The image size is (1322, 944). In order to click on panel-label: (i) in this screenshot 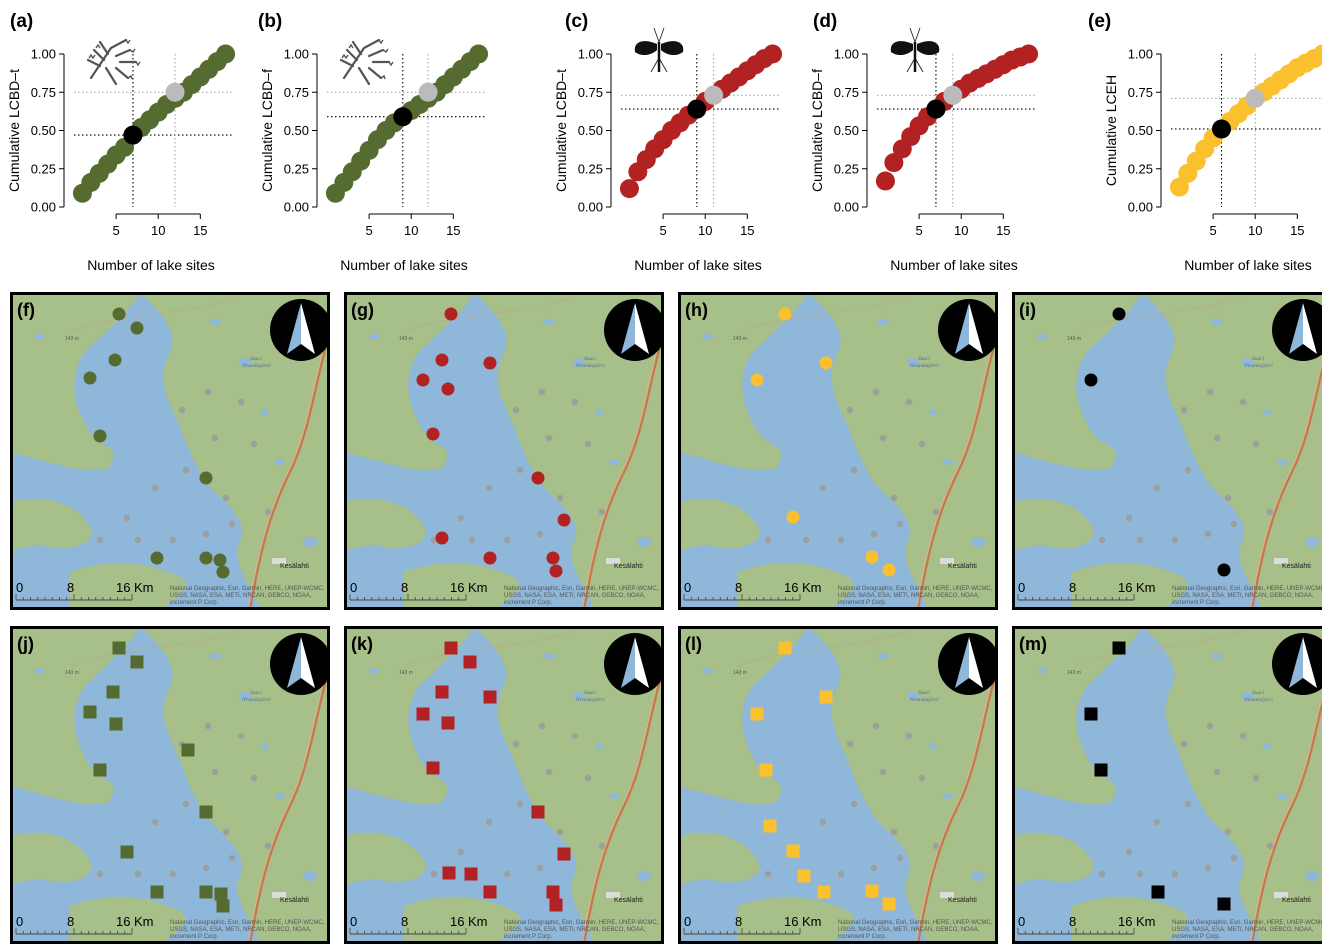, I will do `click(1027, 310)`.